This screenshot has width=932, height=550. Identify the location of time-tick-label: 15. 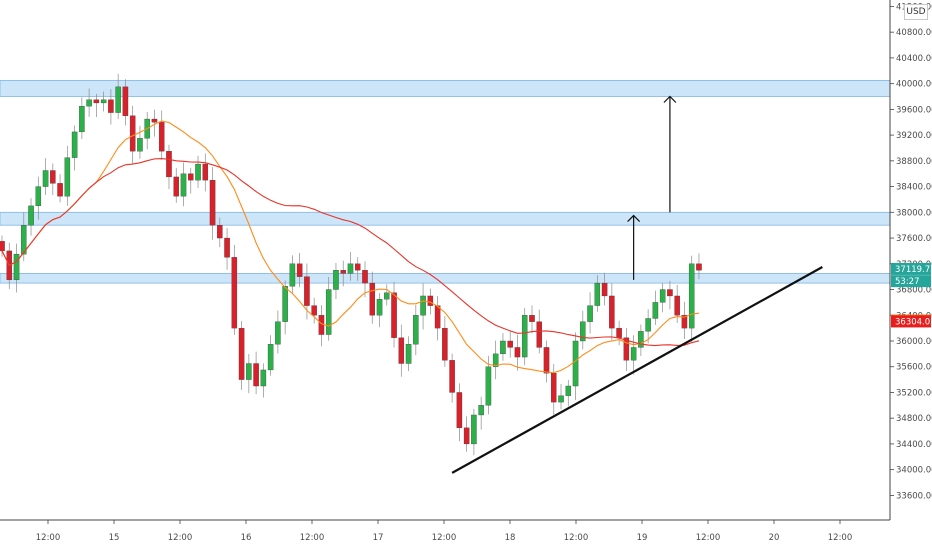
(114, 538).